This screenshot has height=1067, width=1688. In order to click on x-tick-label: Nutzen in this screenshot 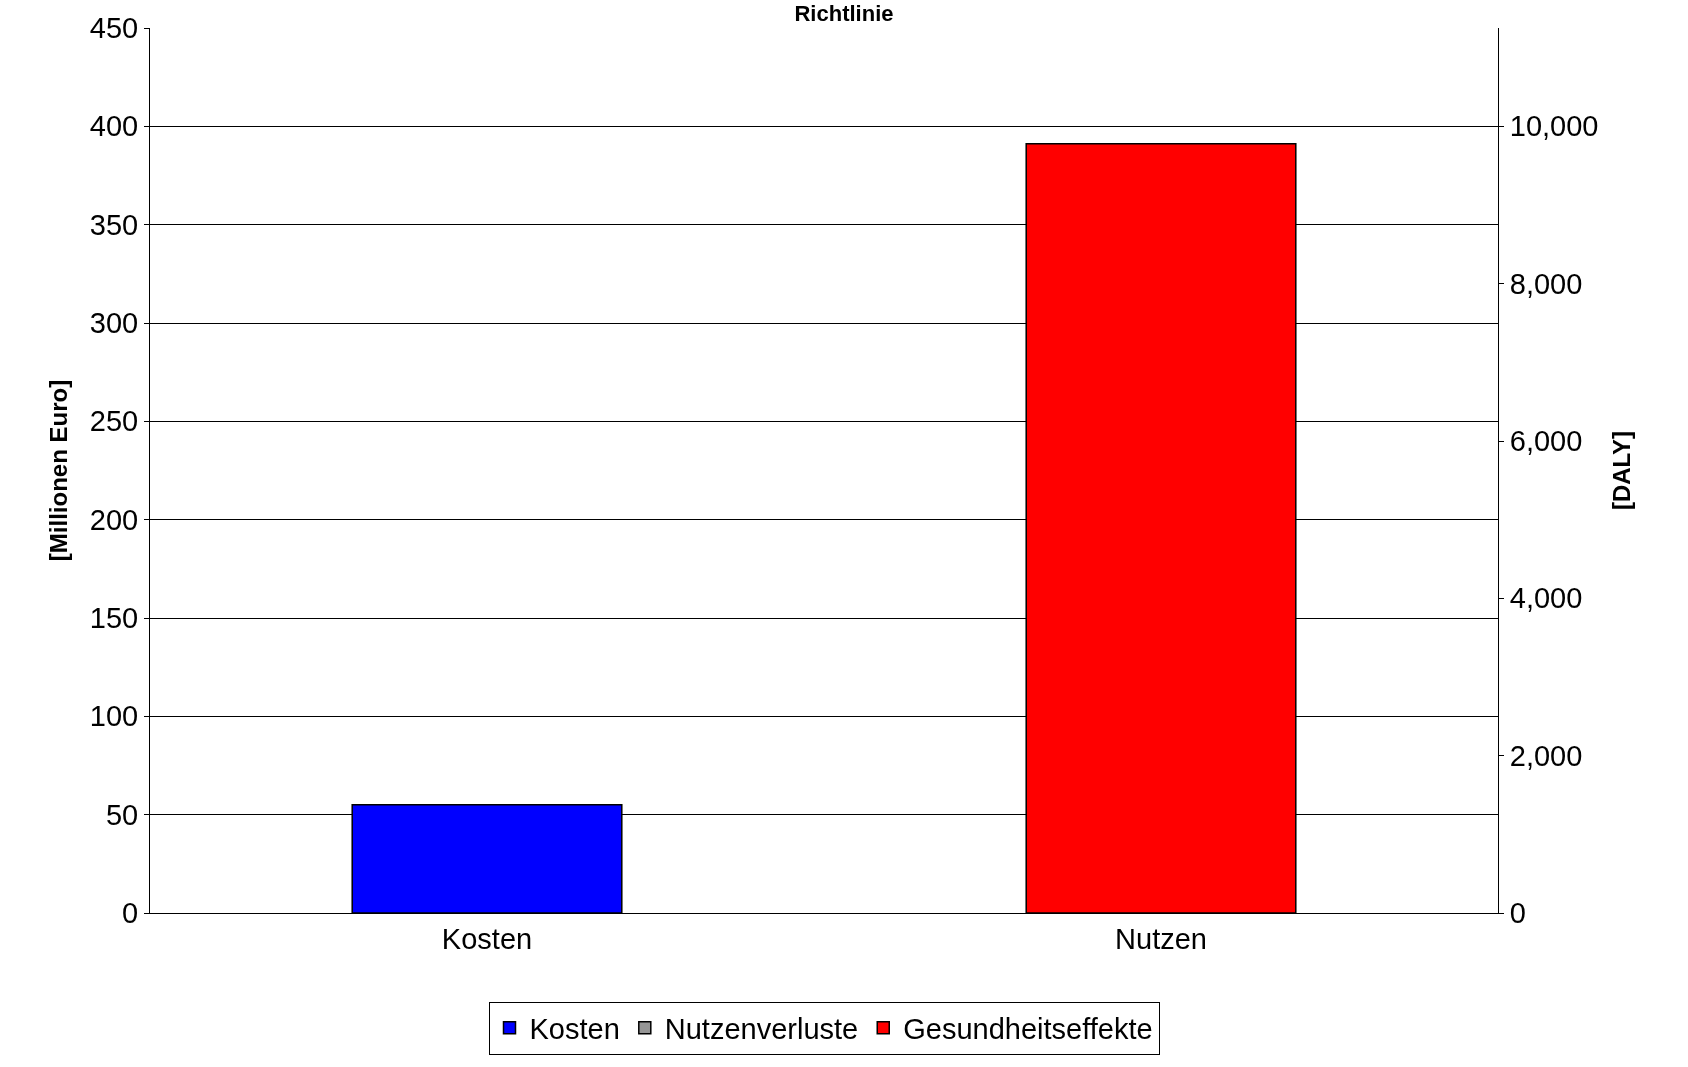, I will do `click(1161, 938)`.